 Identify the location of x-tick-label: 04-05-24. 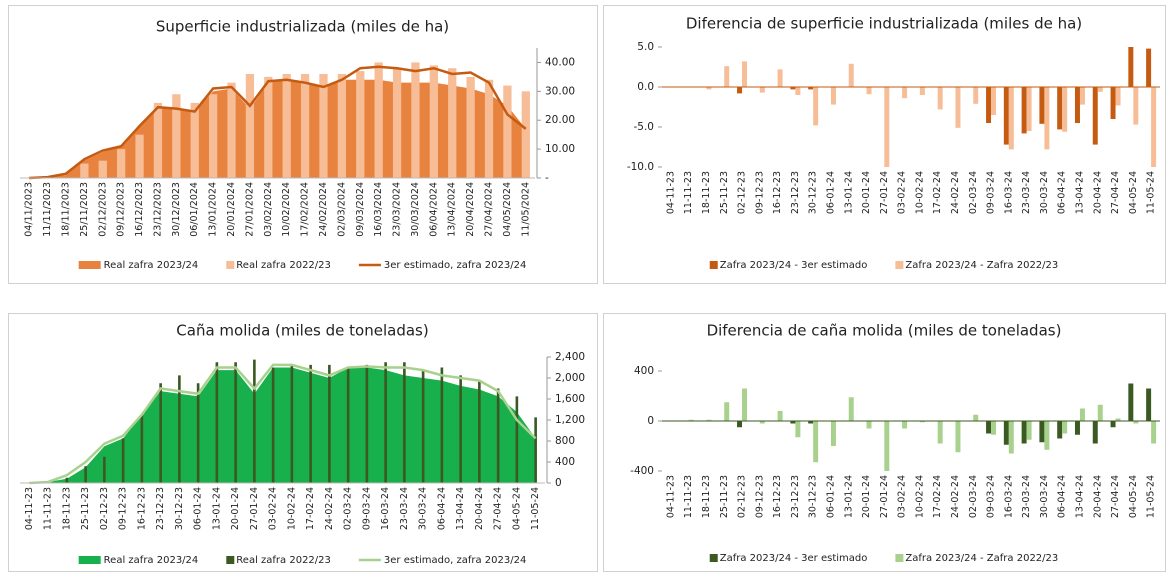
(1133, 496).